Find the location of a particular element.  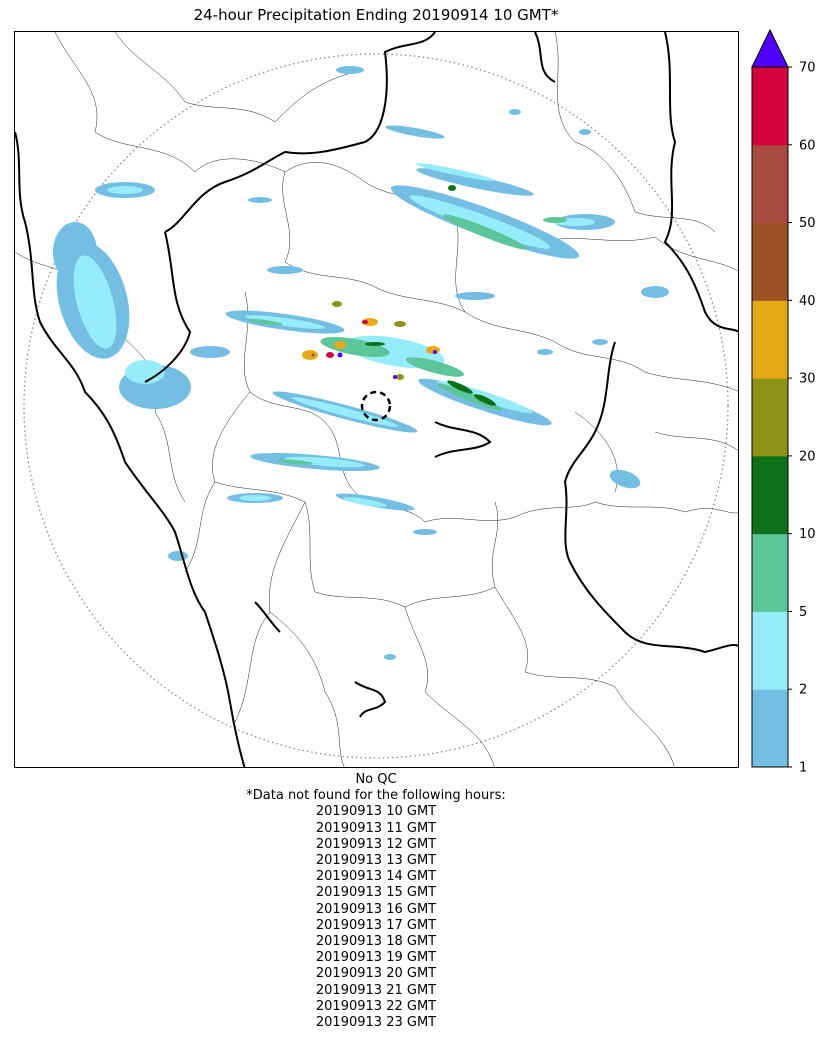

colorbar-tick-label: 30 is located at coordinates (807, 379).